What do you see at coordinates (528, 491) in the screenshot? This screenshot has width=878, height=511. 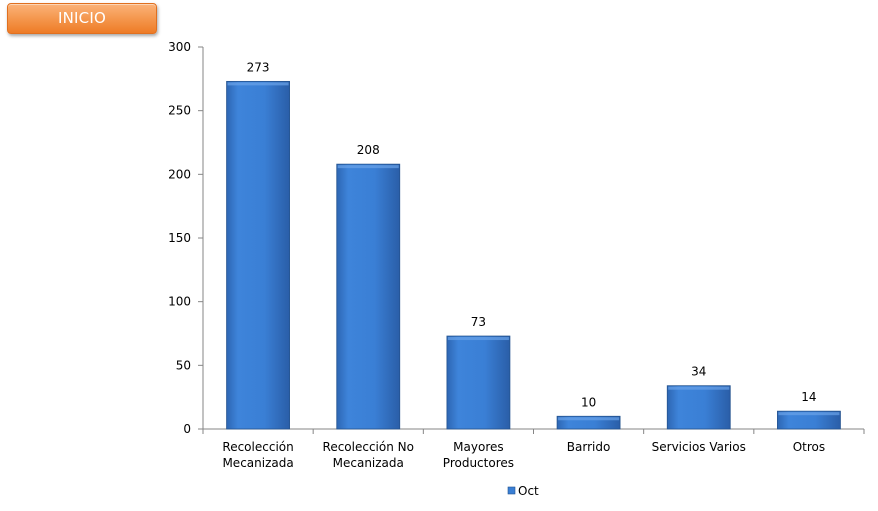 I see `legend-label: Oct` at bounding box center [528, 491].